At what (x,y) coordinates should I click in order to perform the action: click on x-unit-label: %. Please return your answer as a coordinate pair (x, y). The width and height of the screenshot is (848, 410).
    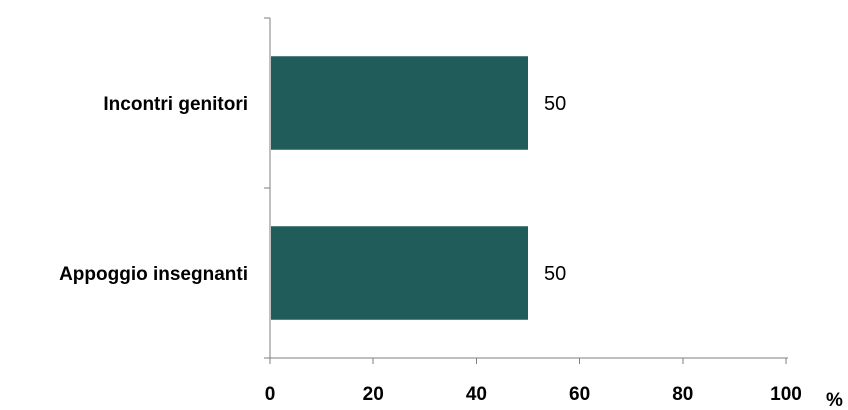
    Looking at the image, I should click on (834, 400).